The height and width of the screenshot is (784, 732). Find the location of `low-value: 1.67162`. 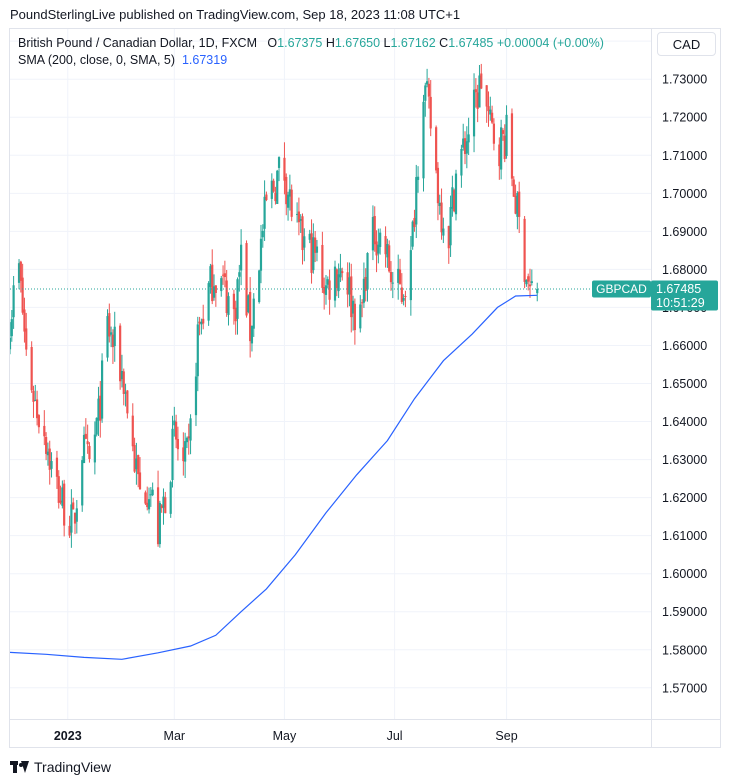

low-value: 1.67162 is located at coordinates (413, 43).